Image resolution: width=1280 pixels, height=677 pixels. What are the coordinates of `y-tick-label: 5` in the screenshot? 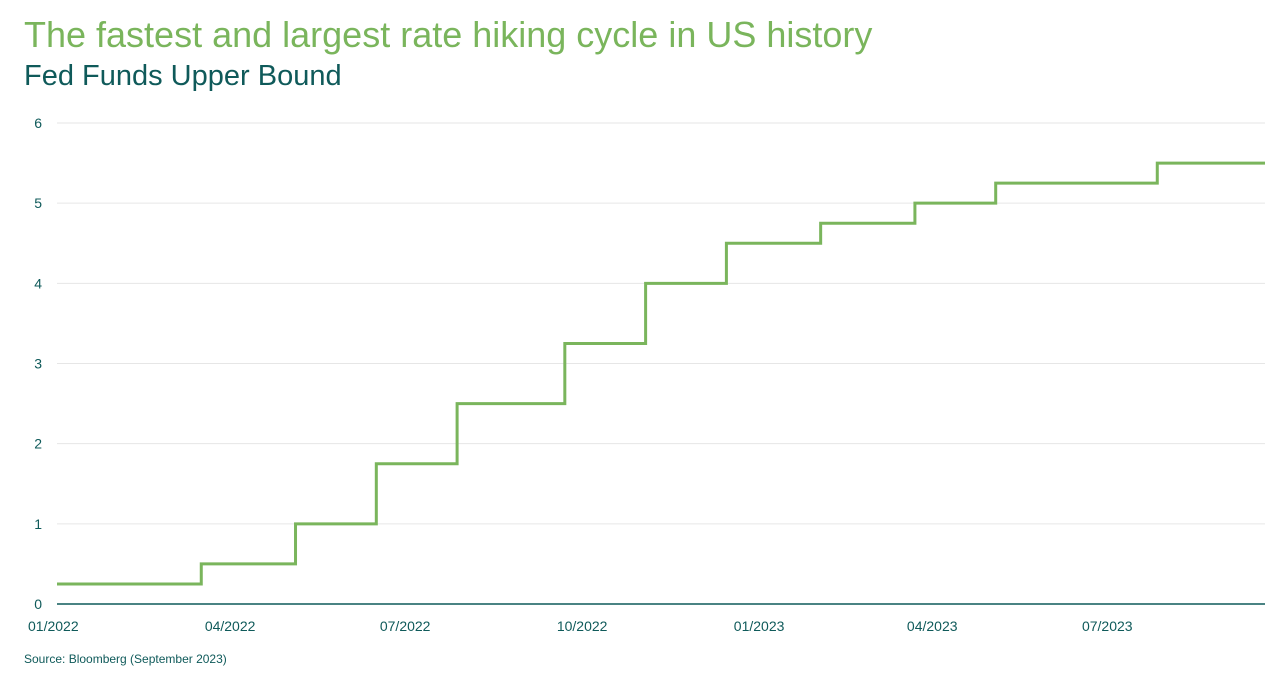 It's located at (38, 203).